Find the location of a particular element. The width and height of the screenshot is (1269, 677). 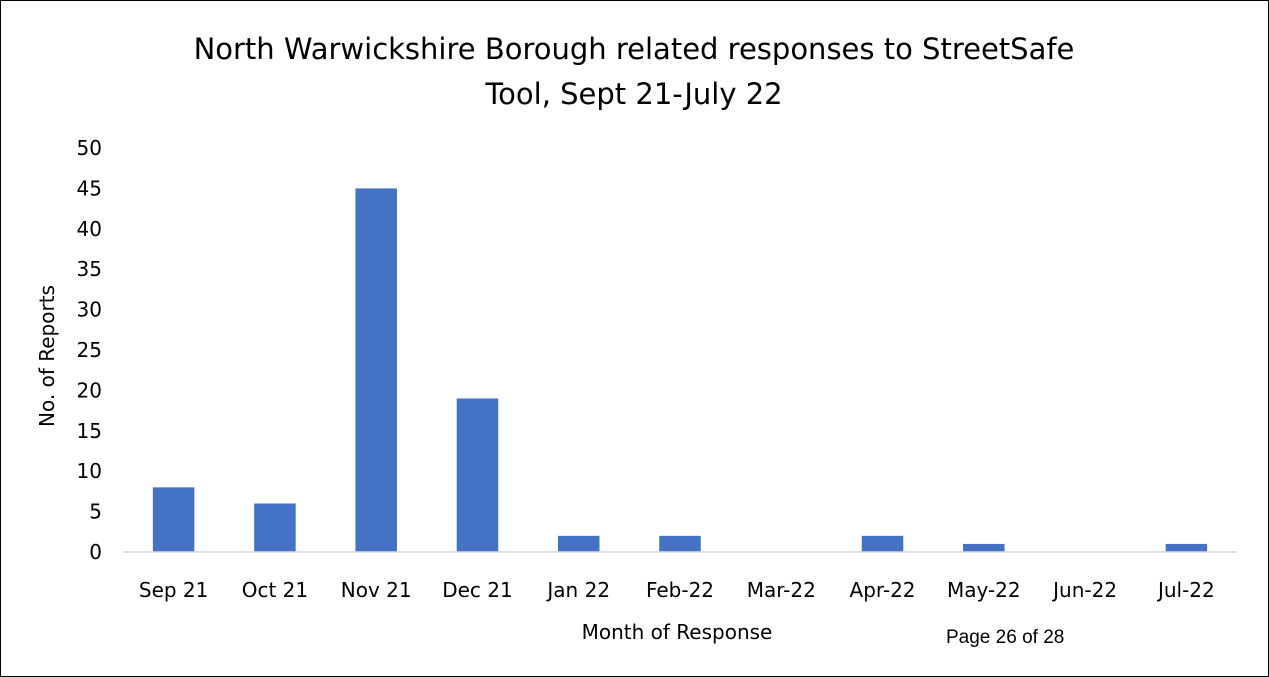

y-tick-label: 25 is located at coordinates (89, 350).